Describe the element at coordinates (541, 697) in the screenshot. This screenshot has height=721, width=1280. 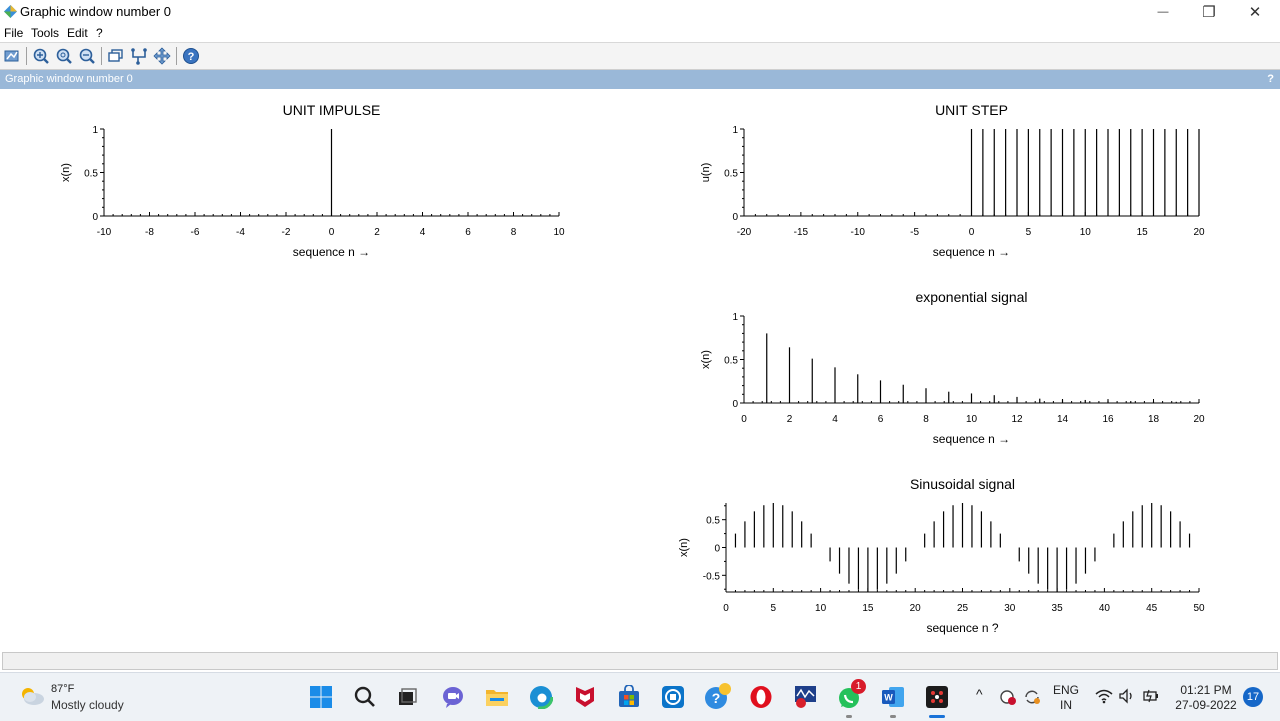
I see `edge-browser-icon` at that location.